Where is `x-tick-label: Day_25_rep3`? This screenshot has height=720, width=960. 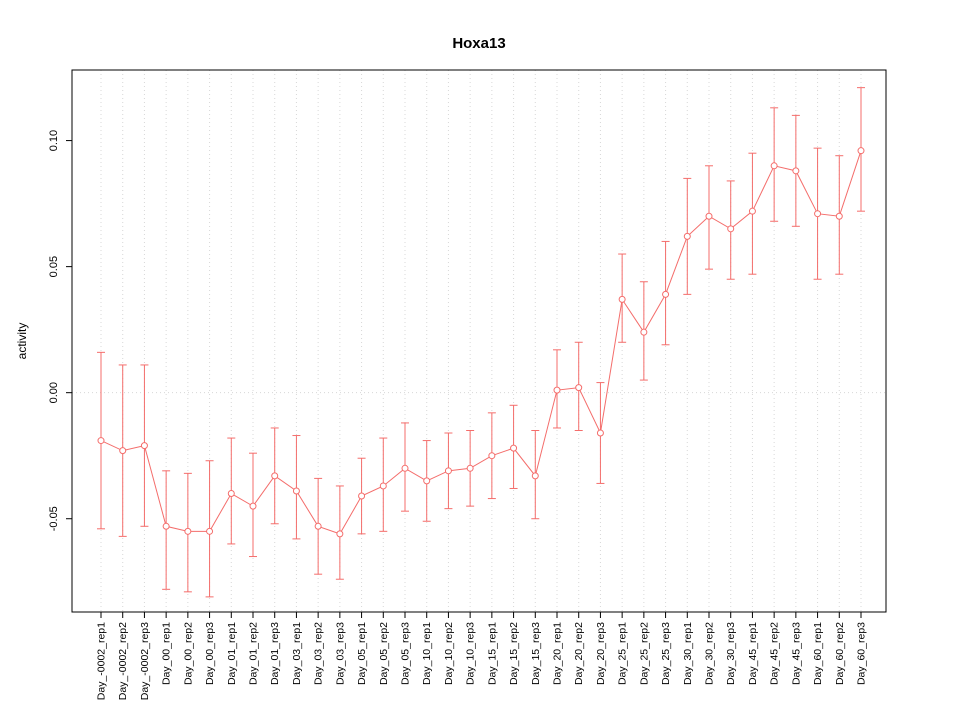 x-tick-label: Day_25_rep3 is located at coordinates (666, 653).